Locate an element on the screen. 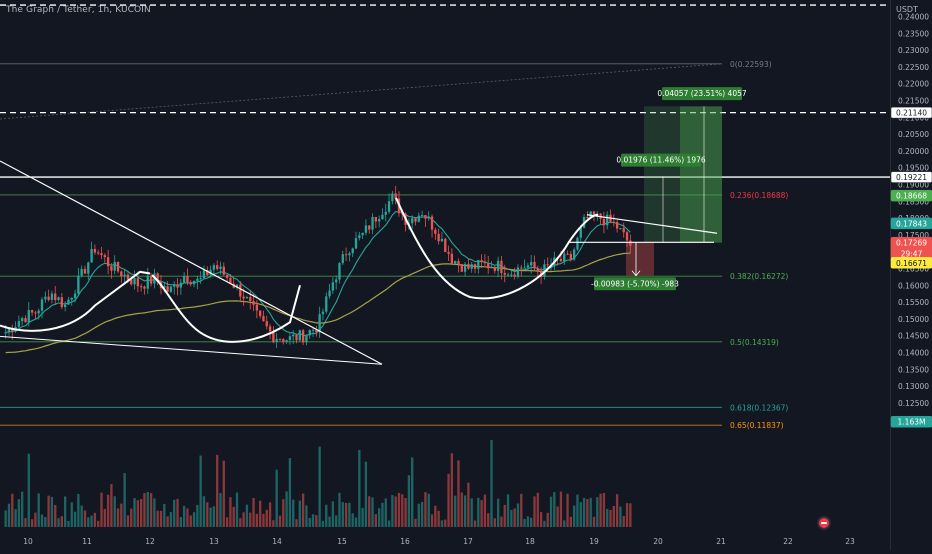 This screenshot has height=554, width=932. price-scale is located at coordinates (911, 275).